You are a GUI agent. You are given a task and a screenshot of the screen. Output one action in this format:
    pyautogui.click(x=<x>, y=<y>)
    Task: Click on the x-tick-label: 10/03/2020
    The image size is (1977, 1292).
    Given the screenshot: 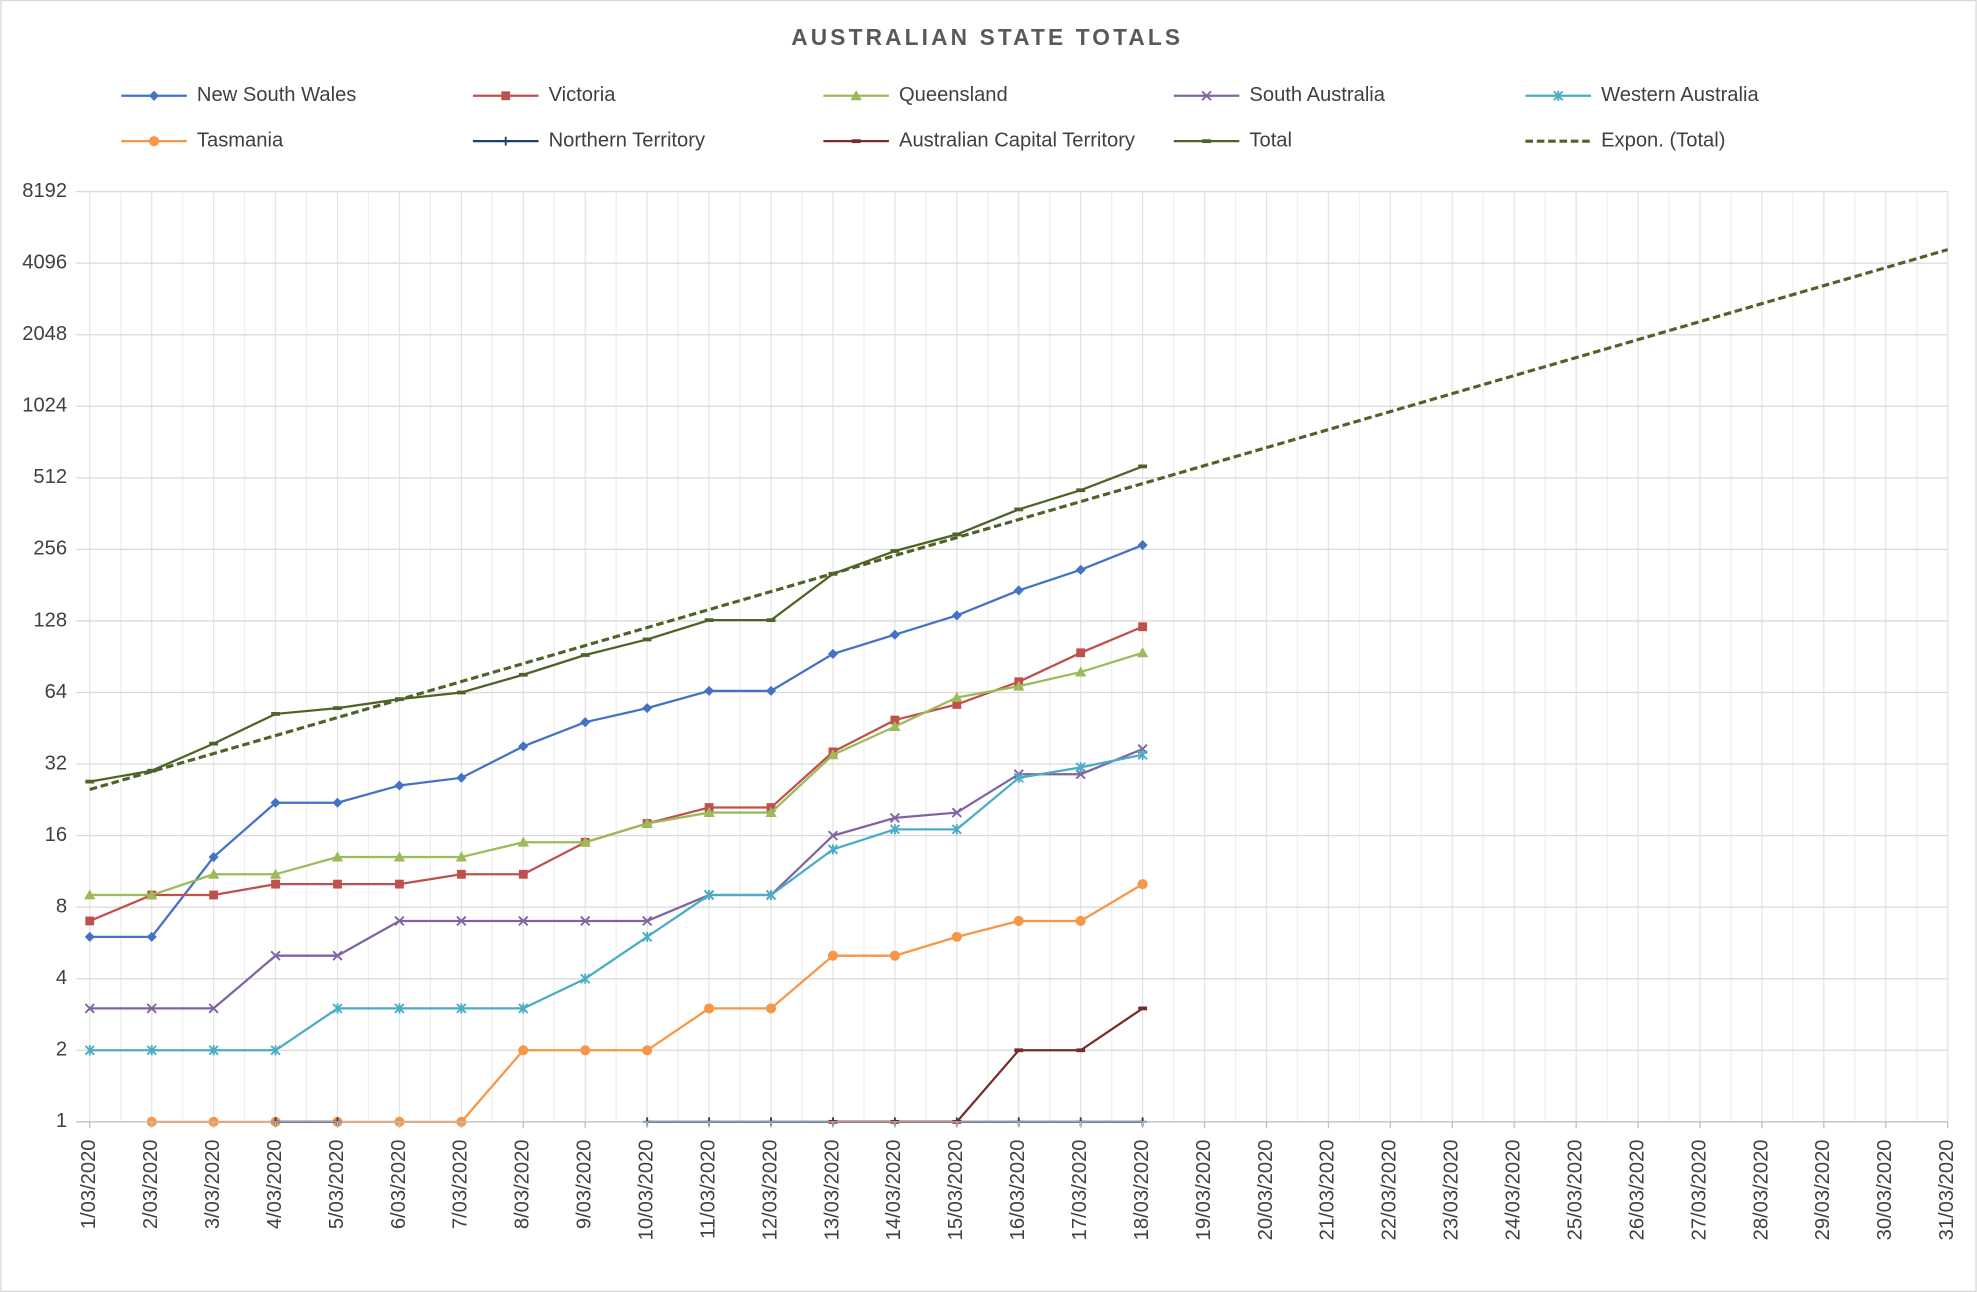 What is the action you would take?
    pyautogui.click(x=646, y=1189)
    